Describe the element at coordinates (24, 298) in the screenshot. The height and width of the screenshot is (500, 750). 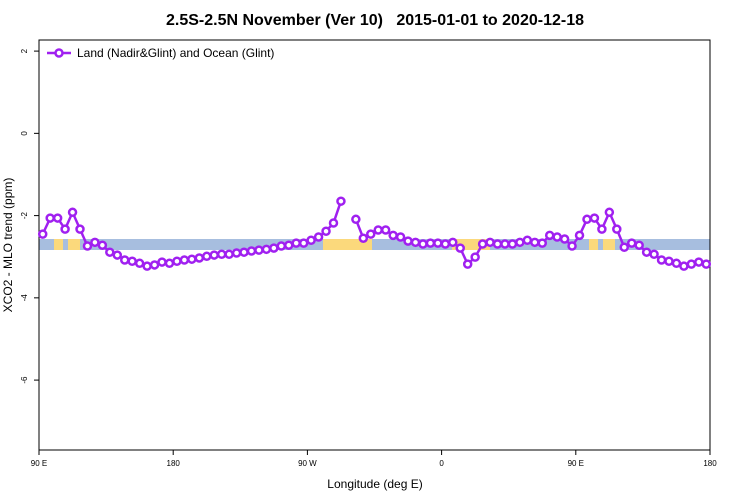
I see `y-tick-label: -4` at that location.